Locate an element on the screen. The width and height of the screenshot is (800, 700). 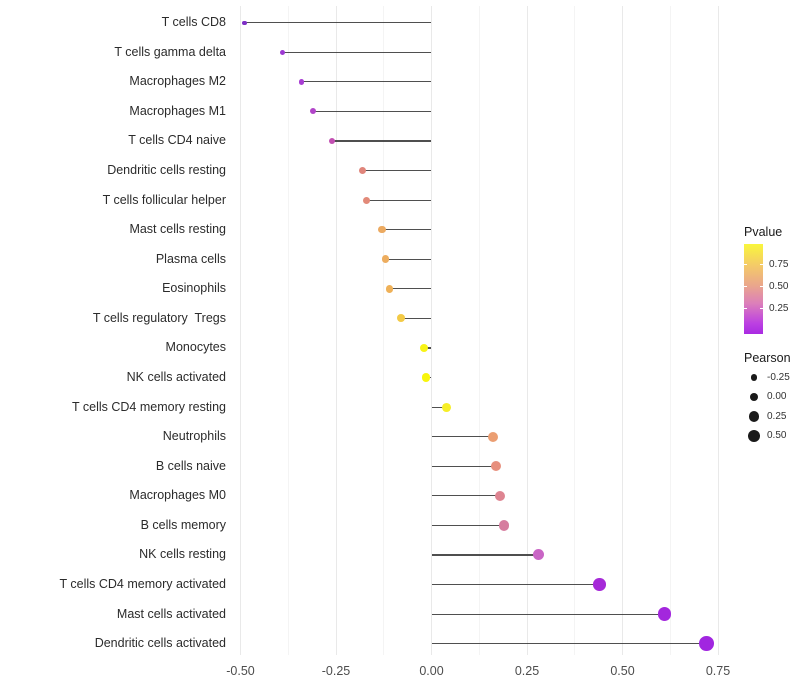
pvalue-legend-title: Pvalue is located at coordinates (763, 232).